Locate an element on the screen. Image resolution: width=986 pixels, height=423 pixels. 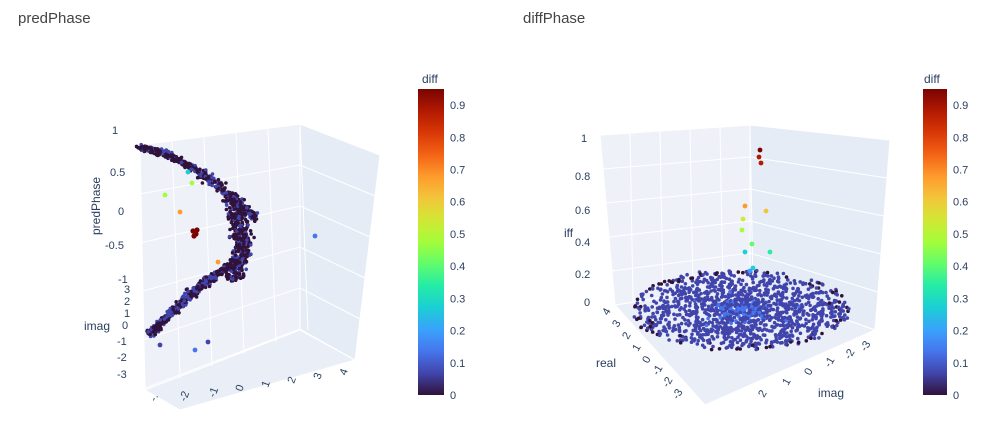
y-tick: -2 is located at coordinates (667, 382).